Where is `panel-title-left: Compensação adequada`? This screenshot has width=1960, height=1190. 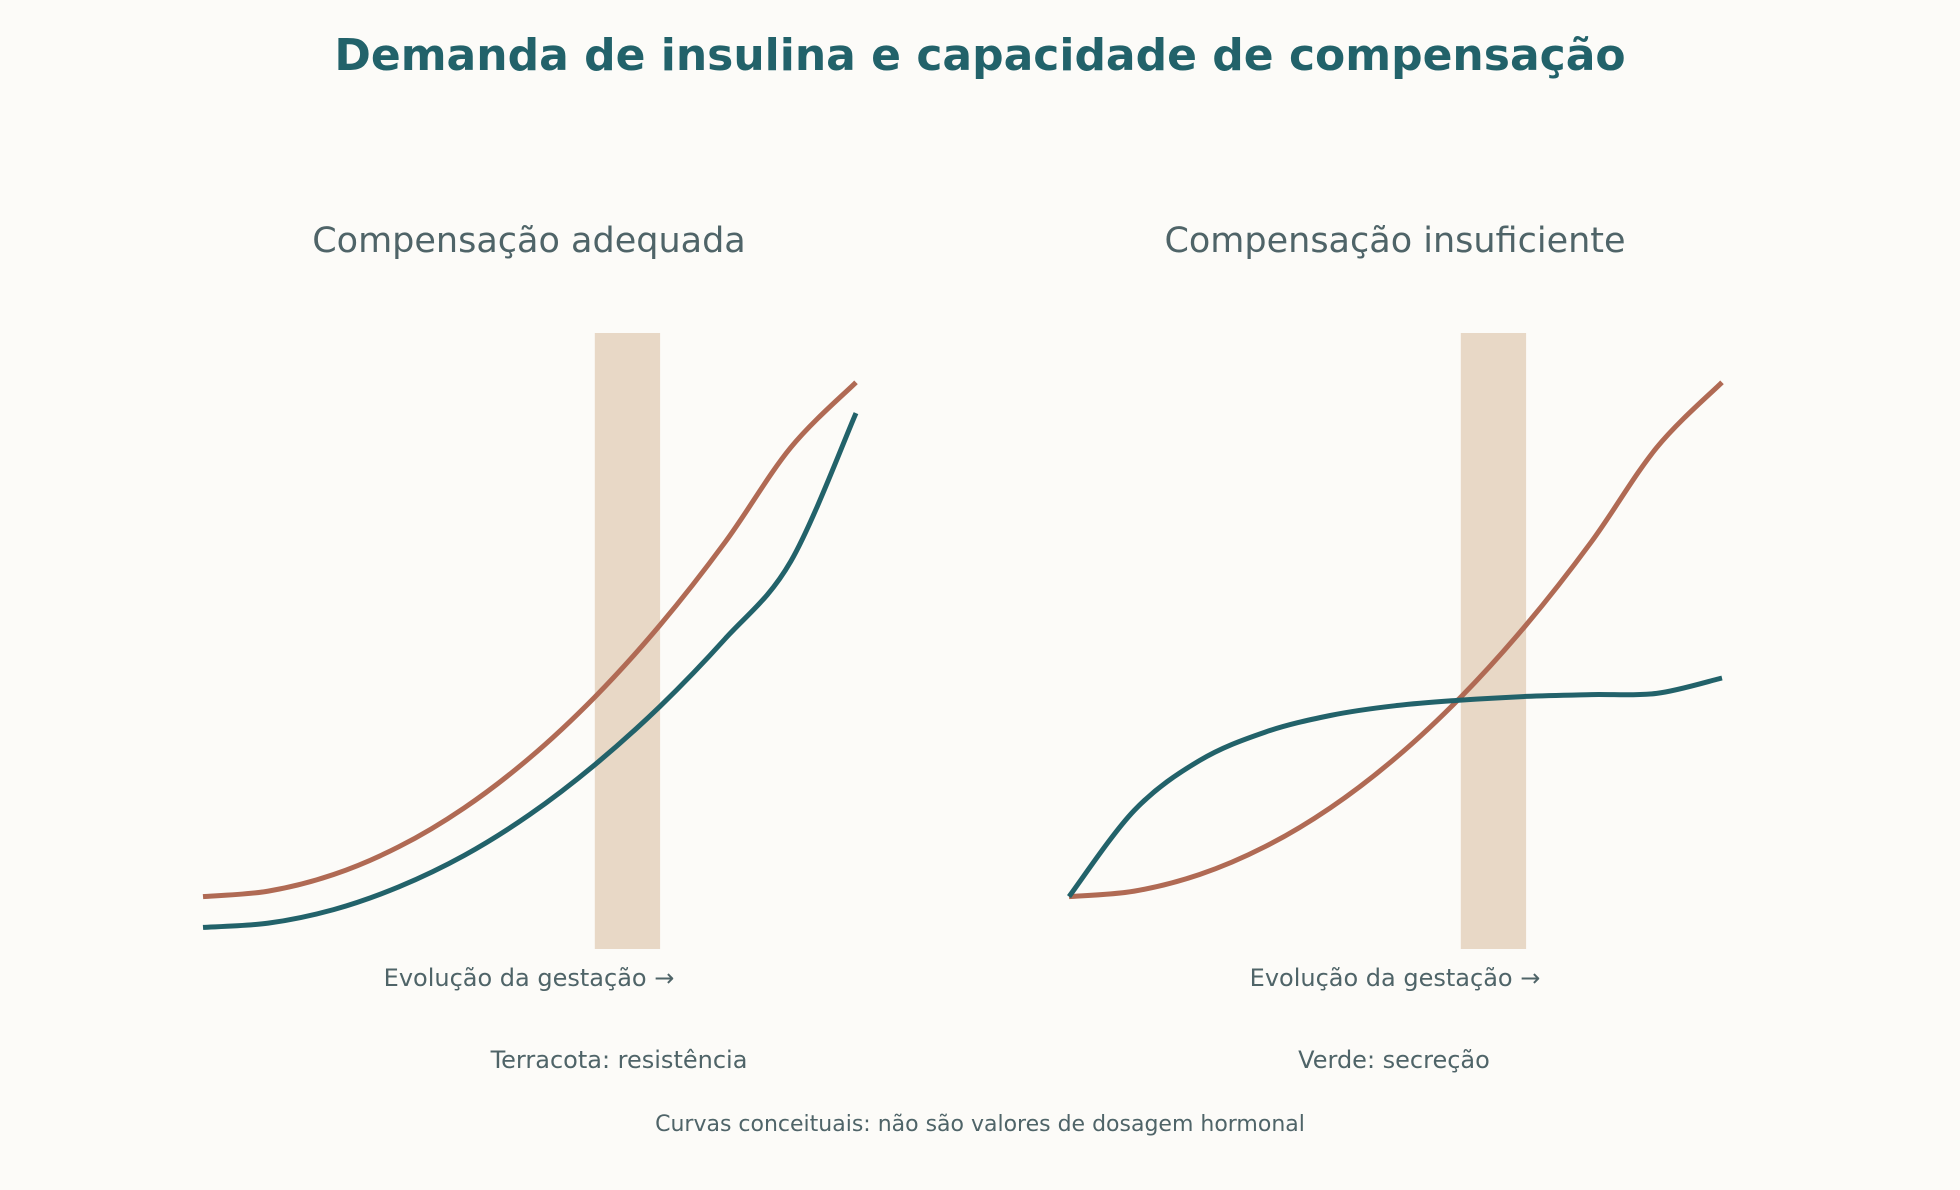
panel-title-left: Compensação adequada is located at coordinates (529, 241).